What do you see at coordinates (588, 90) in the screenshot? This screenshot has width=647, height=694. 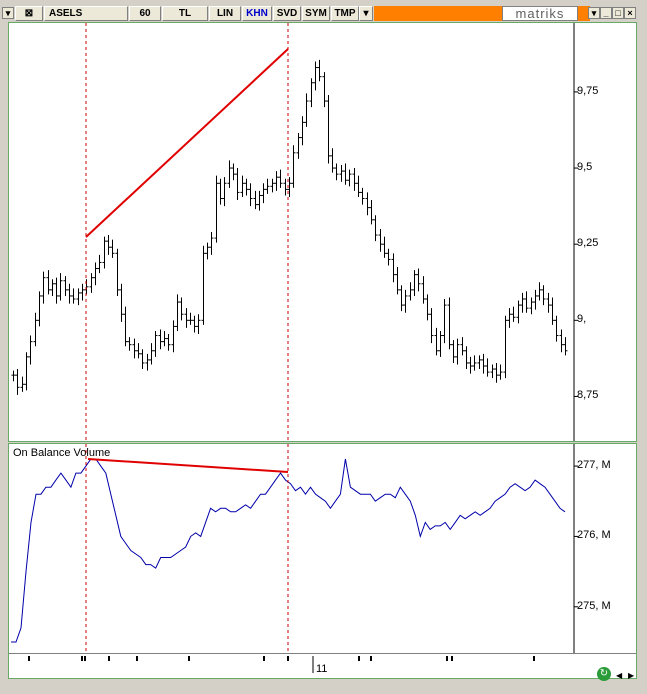 I see `price-tick-label: 9,75` at bounding box center [588, 90].